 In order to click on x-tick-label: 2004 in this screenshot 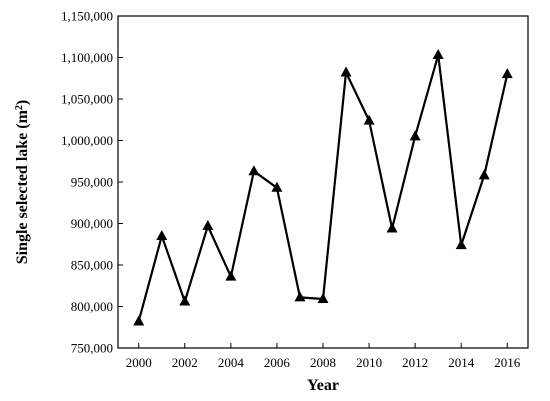, I will do `click(231, 362)`.